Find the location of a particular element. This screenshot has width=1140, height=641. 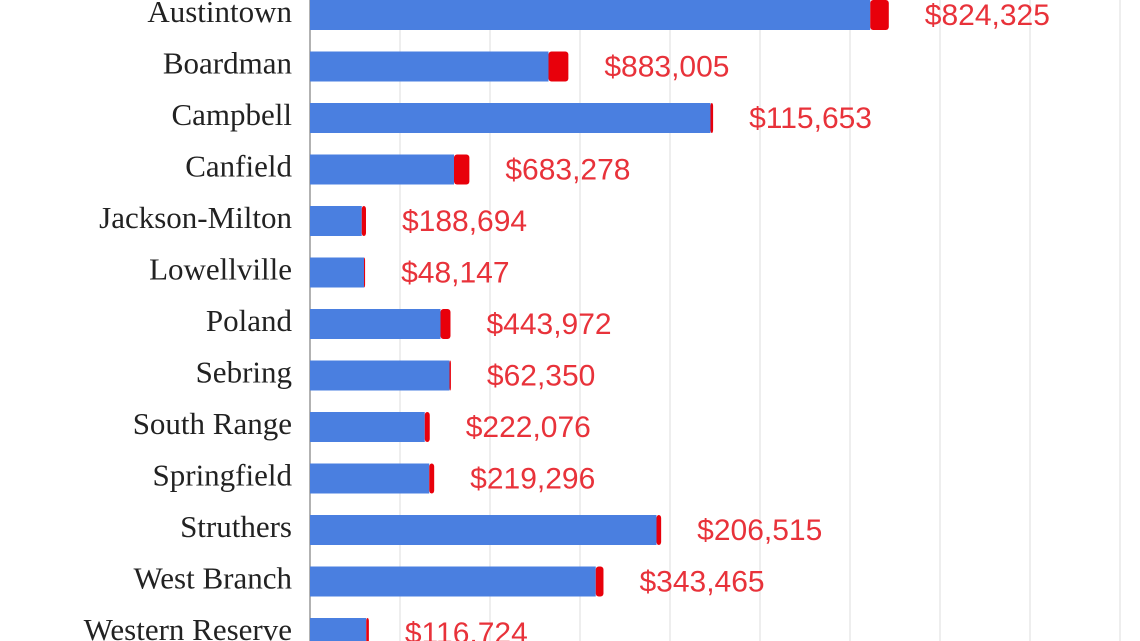

category-label: Austintown is located at coordinates (219, 14).